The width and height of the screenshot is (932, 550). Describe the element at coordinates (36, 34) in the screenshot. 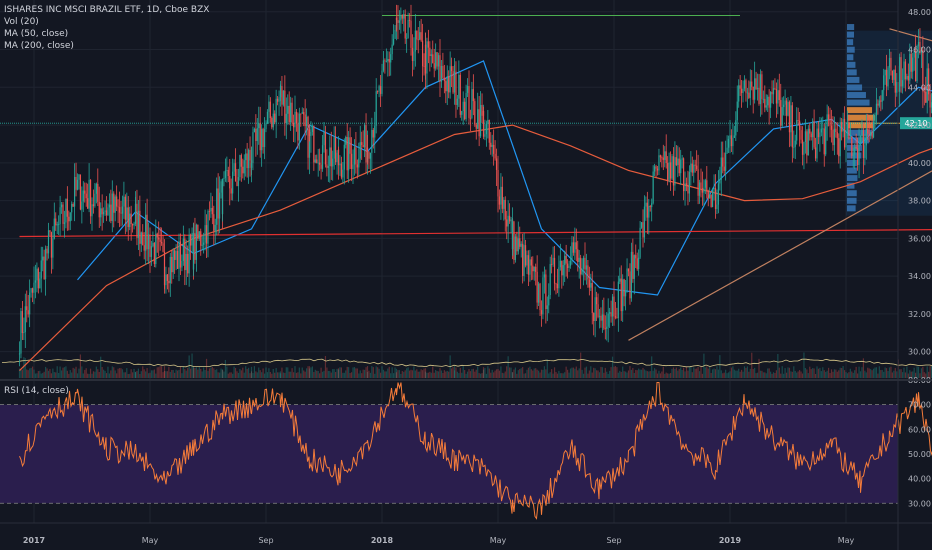

I see `indicator-ma50: MA (50, close)` at that location.